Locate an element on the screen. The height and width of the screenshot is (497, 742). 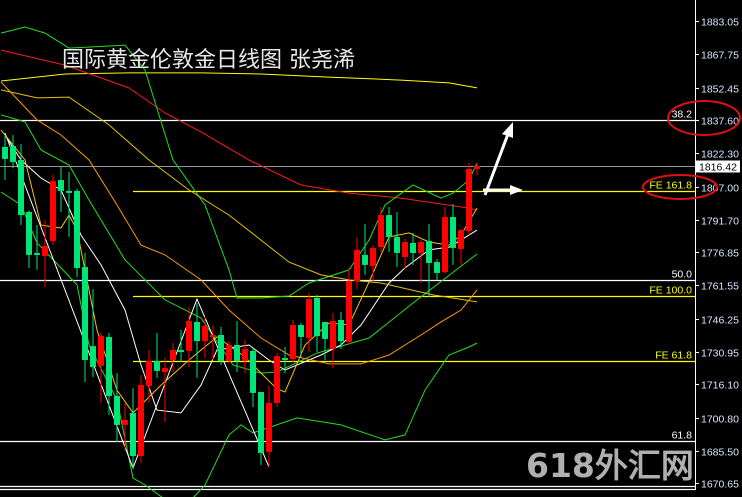
level-label: FE 61.8 is located at coordinates (673, 356).